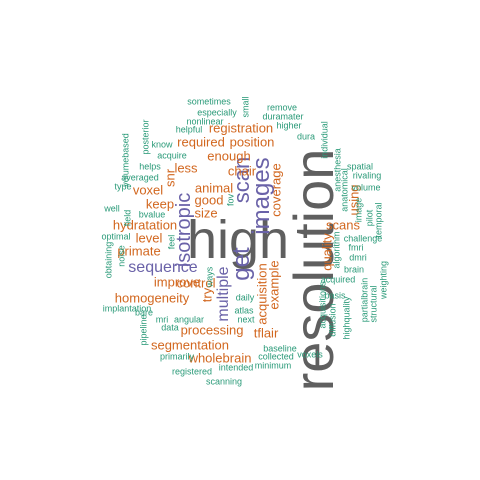  I want to click on word-dura: dura, so click(306, 136).